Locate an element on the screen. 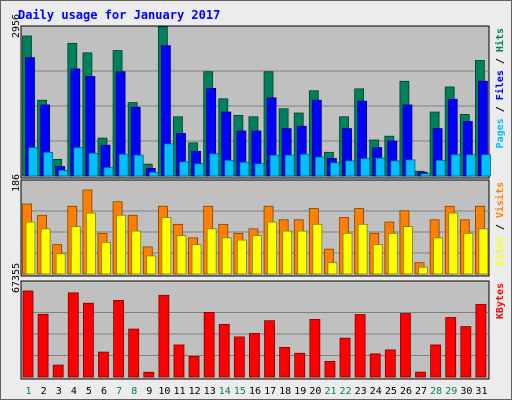 Image resolution: width=512 pixels, height=400 pixels. x-tick-label: 9 is located at coordinates (149, 391).